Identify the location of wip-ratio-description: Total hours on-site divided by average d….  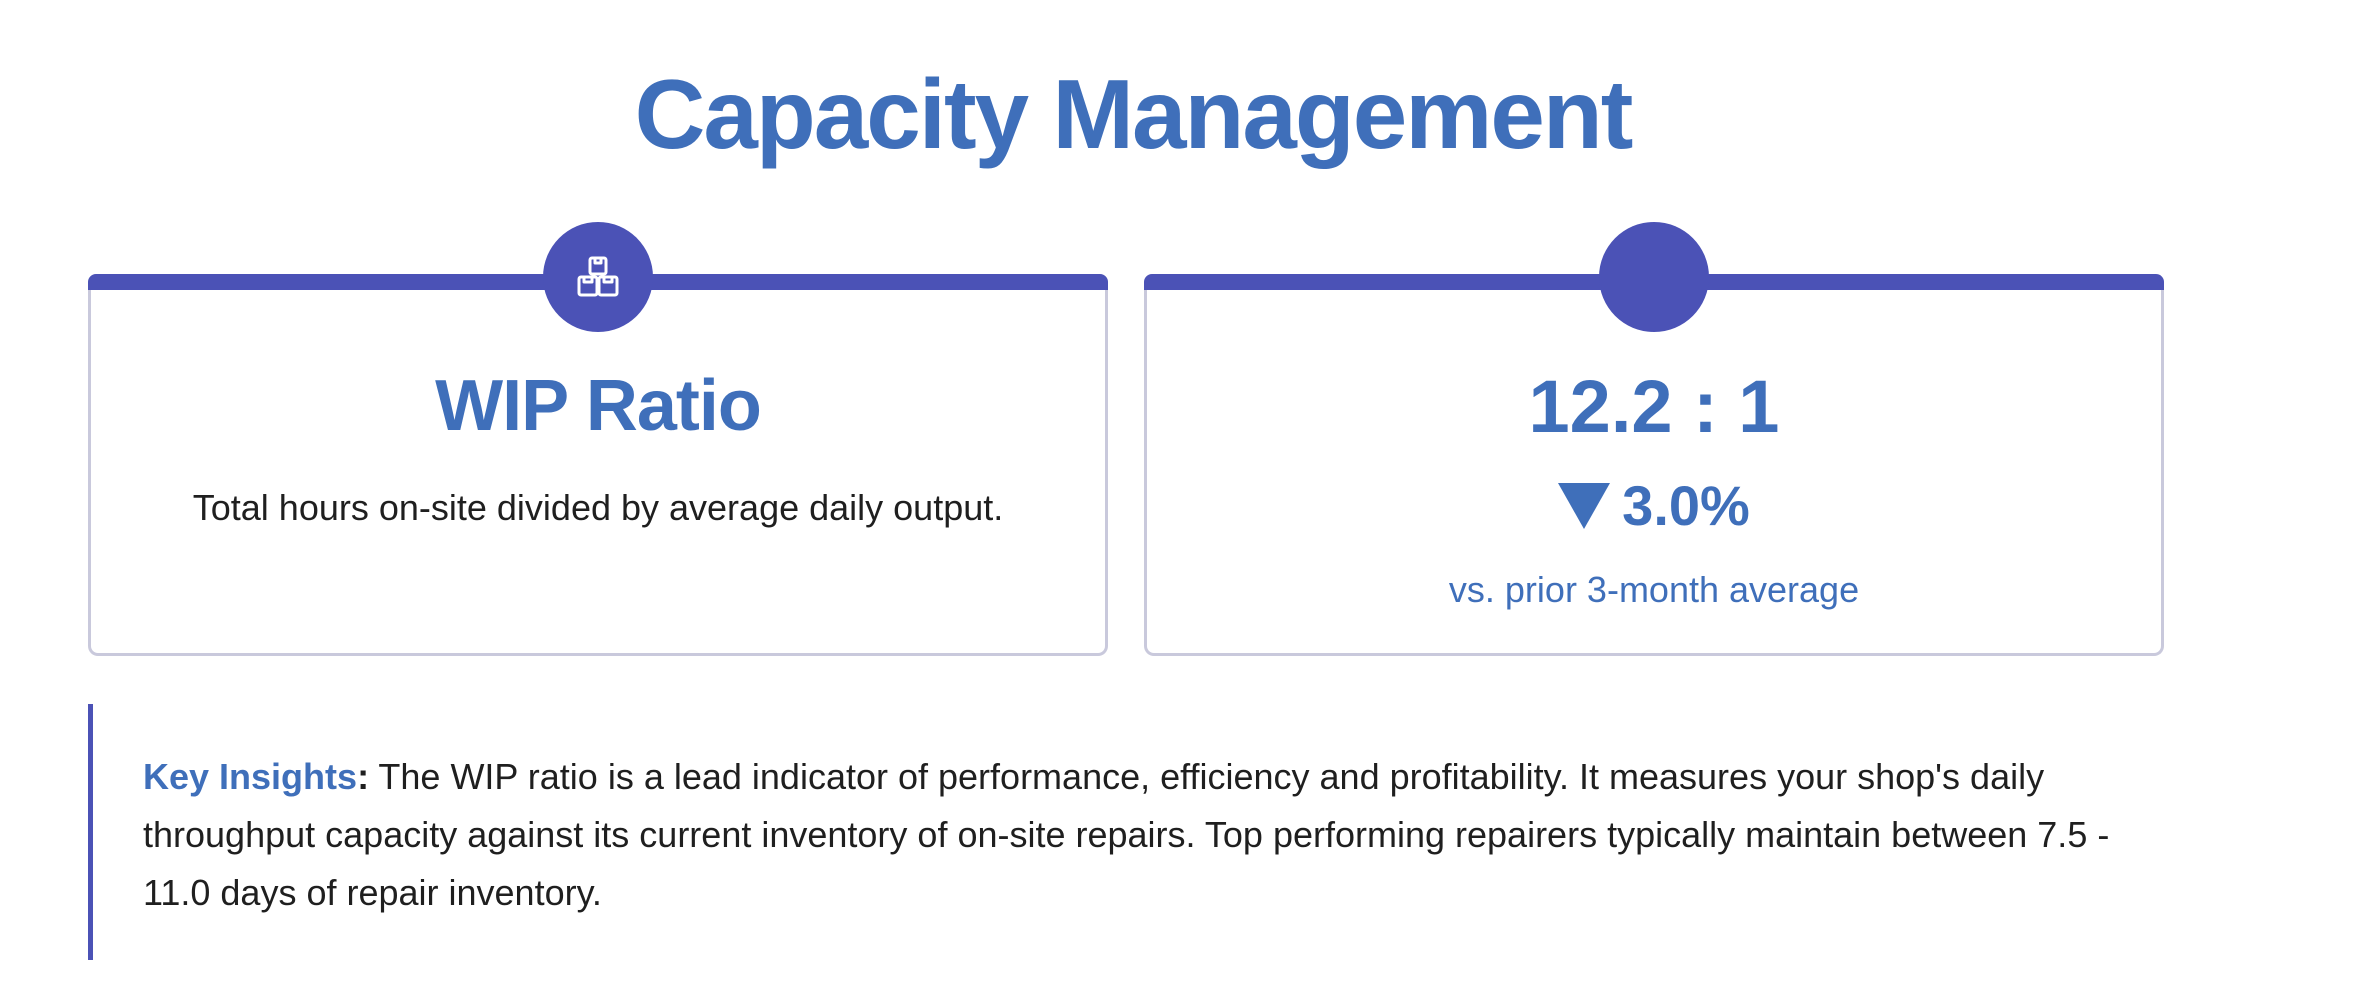
(598, 507).